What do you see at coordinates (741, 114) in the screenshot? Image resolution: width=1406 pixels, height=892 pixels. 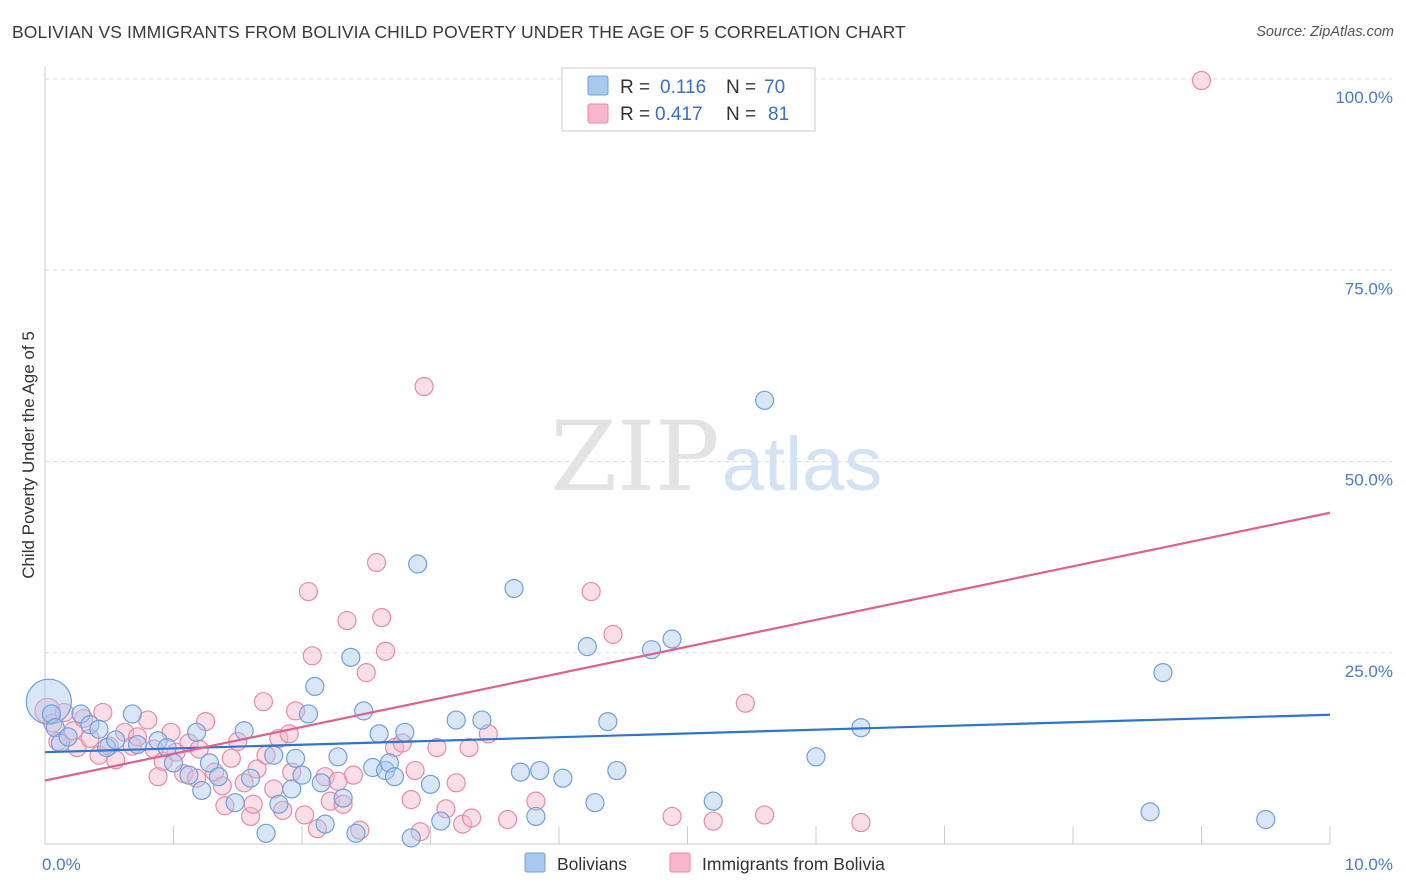 I see `legend-n-label-1: N =` at bounding box center [741, 114].